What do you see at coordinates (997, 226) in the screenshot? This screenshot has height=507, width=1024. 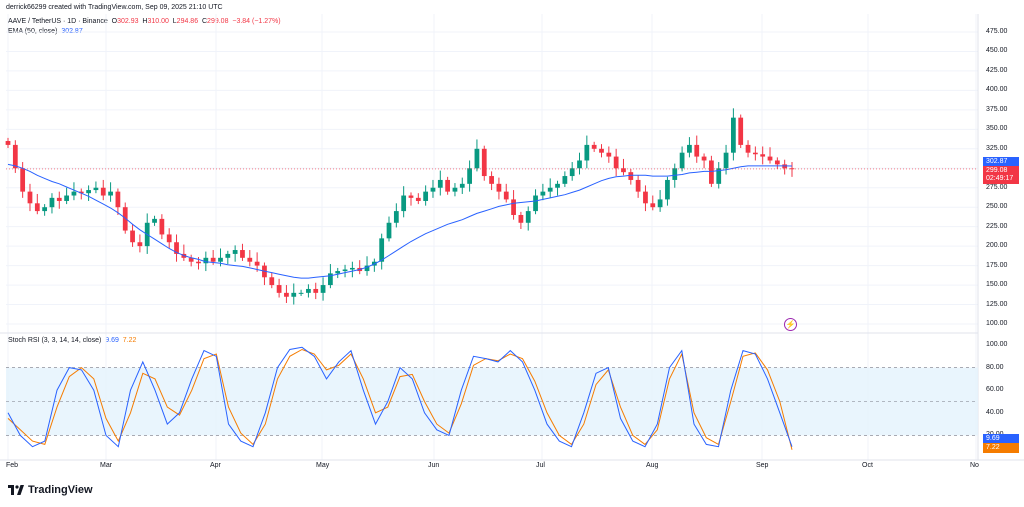 I see `price-axis-label: 225.00` at bounding box center [997, 226].